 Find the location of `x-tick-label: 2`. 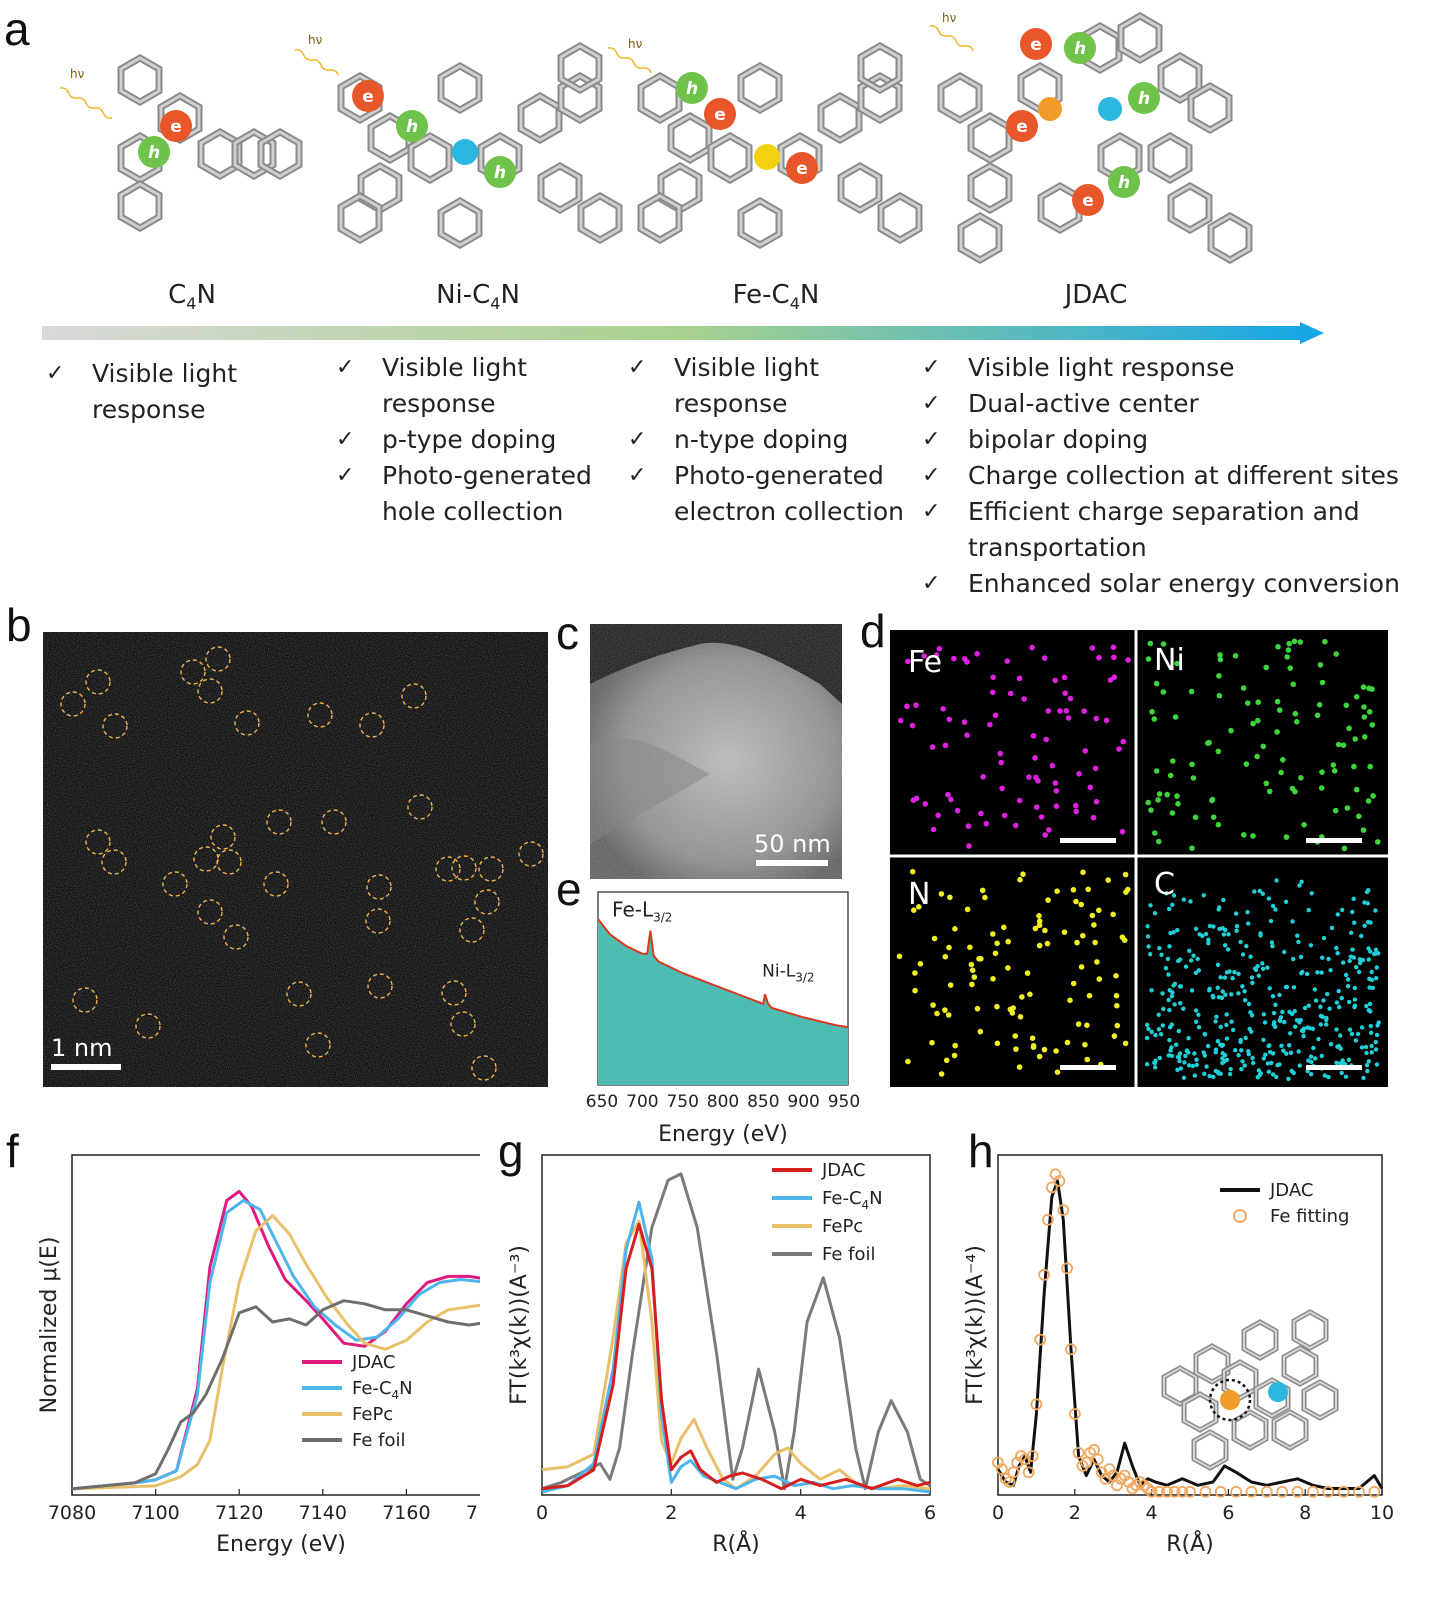

x-tick-label: 2 is located at coordinates (671, 1513).